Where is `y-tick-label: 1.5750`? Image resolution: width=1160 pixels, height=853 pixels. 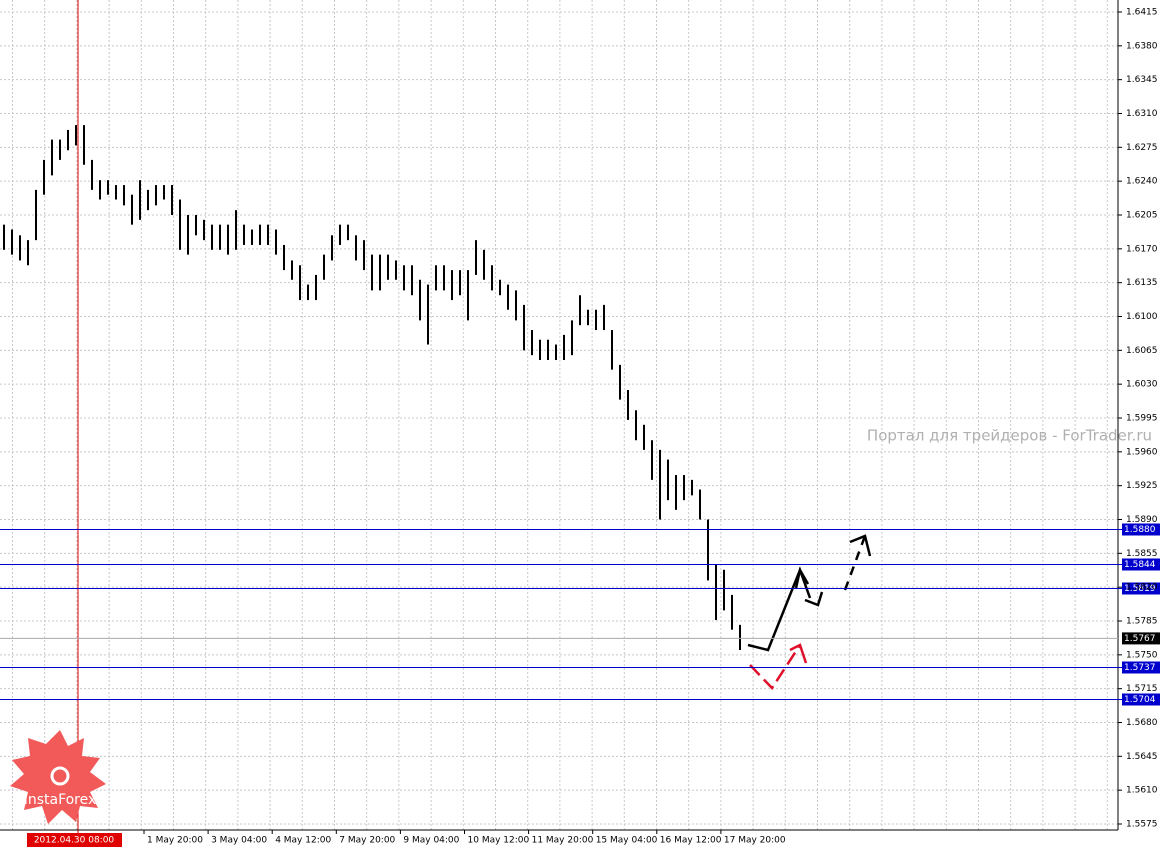 y-tick-label: 1.5750 is located at coordinates (1142, 655).